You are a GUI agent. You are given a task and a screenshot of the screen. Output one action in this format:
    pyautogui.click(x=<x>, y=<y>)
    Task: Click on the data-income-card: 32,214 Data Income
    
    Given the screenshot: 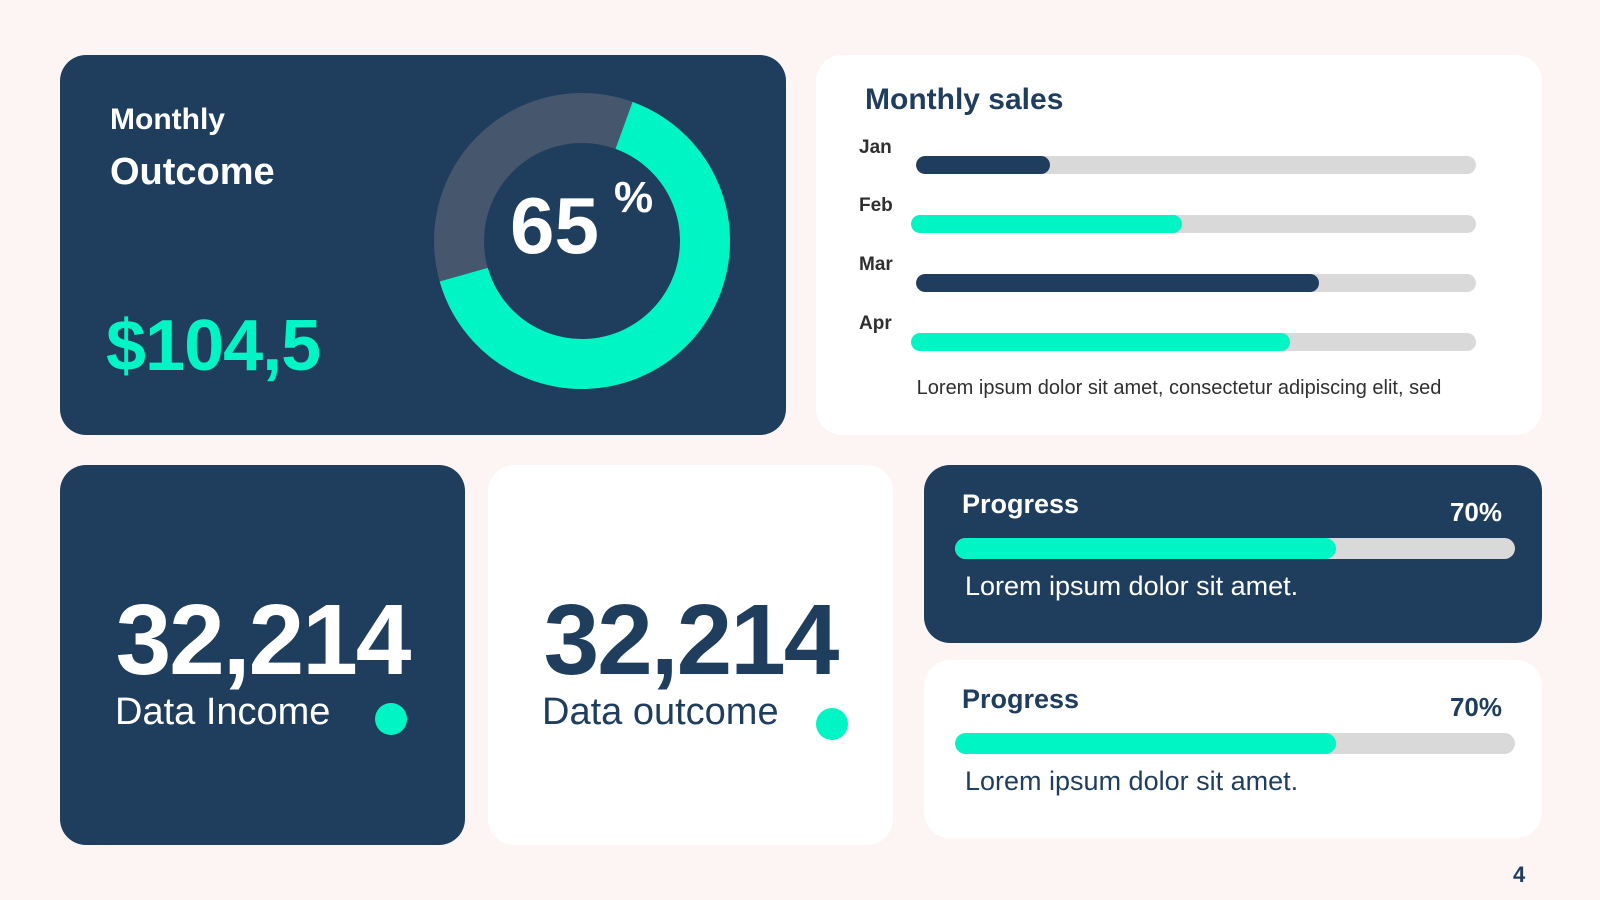 What is the action you would take?
    pyautogui.click(x=262, y=655)
    